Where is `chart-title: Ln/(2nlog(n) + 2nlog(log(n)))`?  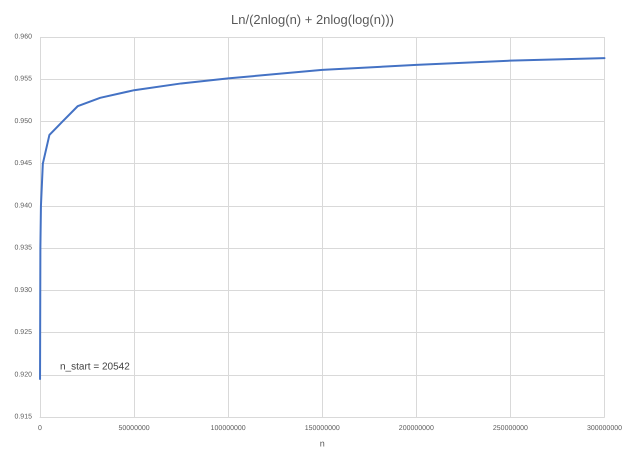
chart-title: Ln/(2nlog(n) + 2nlog(log(n))) is located at coordinates (312, 19).